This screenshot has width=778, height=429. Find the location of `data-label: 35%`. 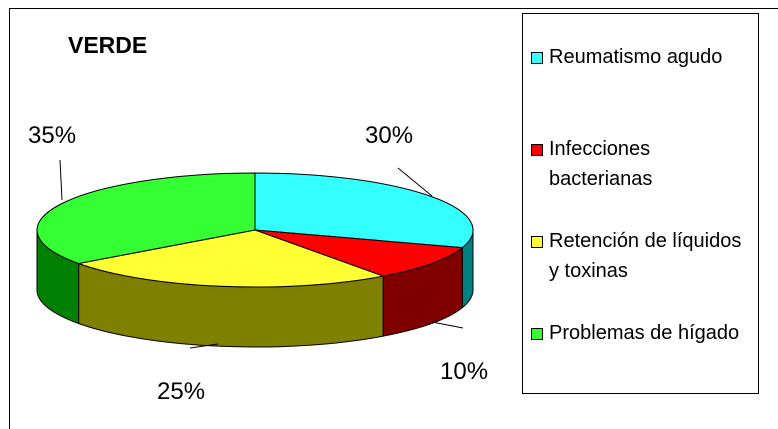

data-label: 35% is located at coordinates (52, 135).